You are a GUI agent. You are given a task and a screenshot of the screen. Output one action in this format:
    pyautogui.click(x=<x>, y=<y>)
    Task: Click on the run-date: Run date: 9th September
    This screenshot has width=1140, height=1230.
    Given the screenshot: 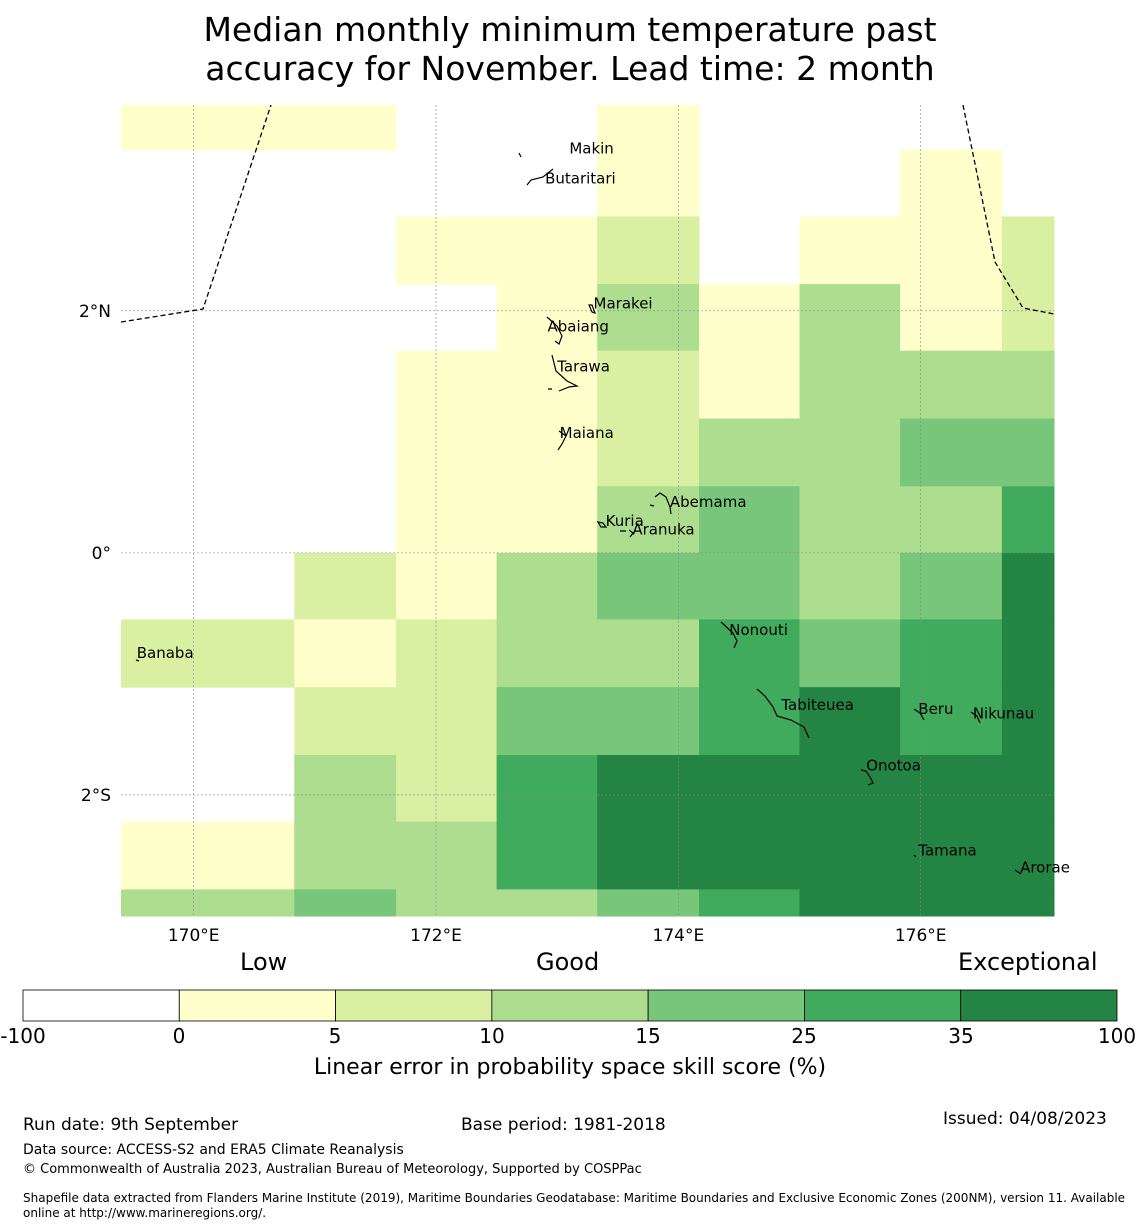 What is the action you would take?
    pyautogui.click(x=131, y=1125)
    